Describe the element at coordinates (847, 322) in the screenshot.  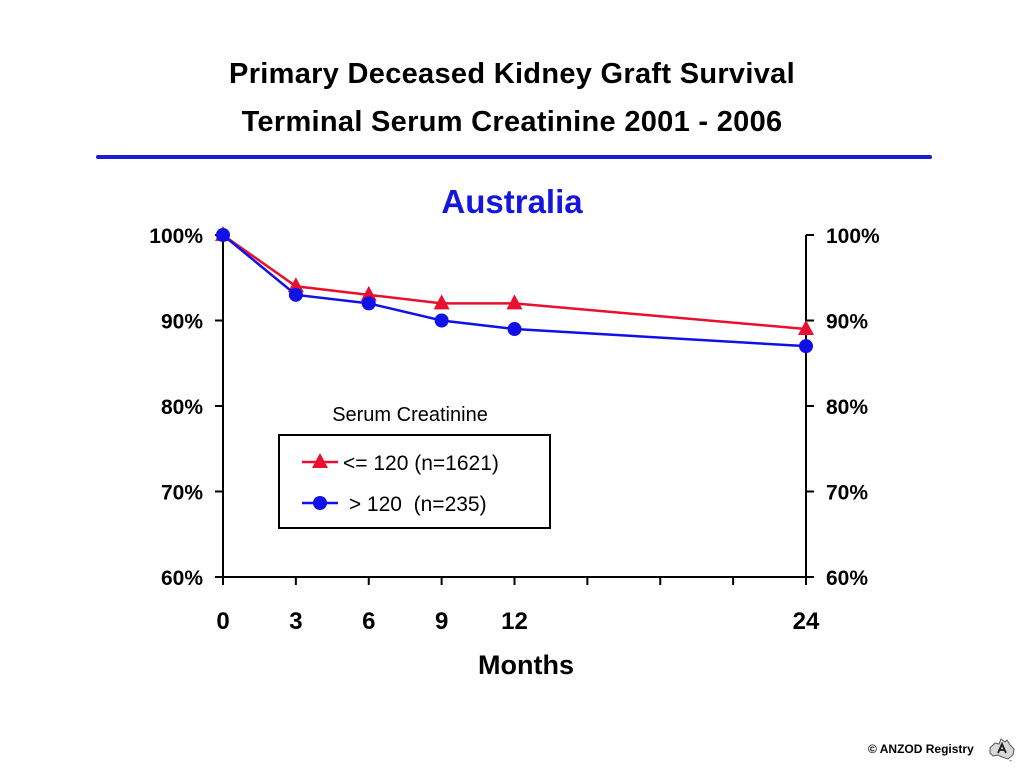
I see `y-tick-label-right: 90%` at that location.